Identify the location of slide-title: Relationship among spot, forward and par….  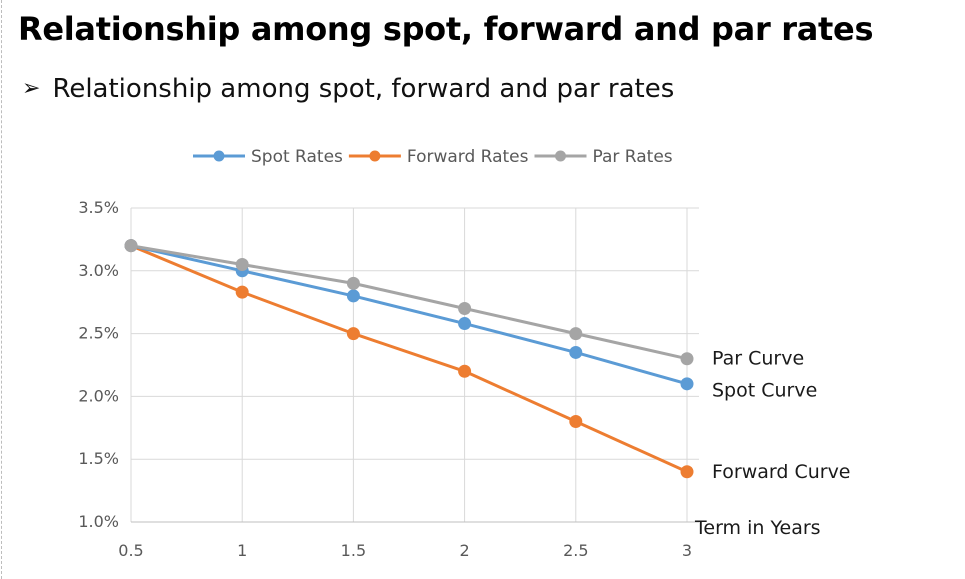
(446, 29).